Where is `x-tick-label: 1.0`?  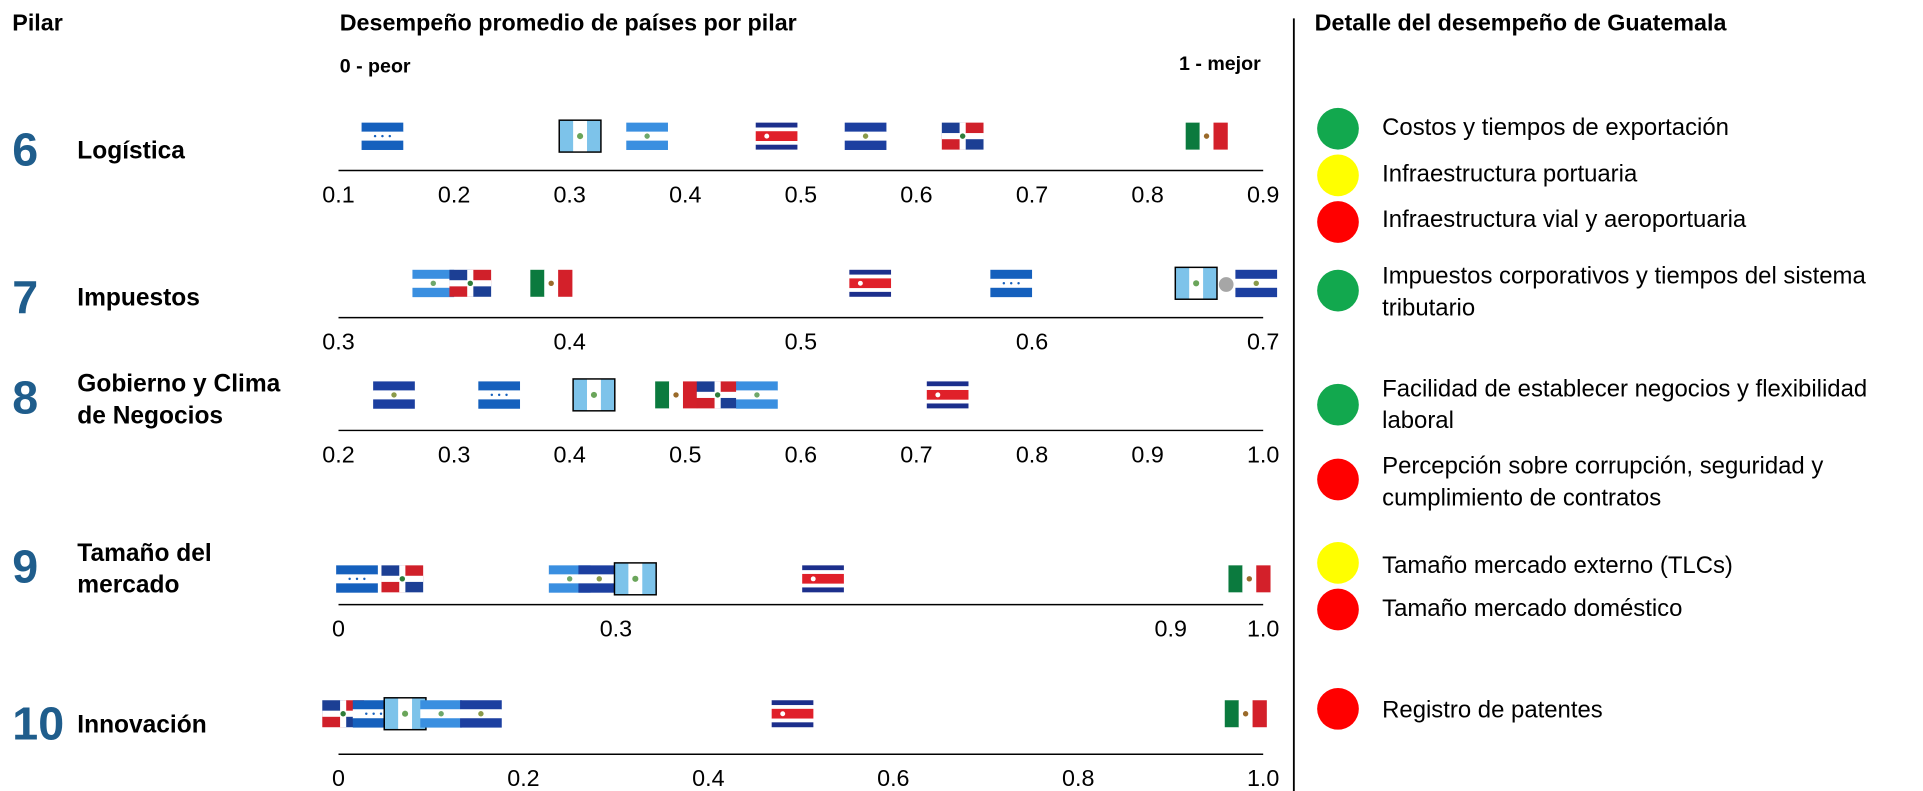
x-tick-label: 1.0 is located at coordinates (1263, 454).